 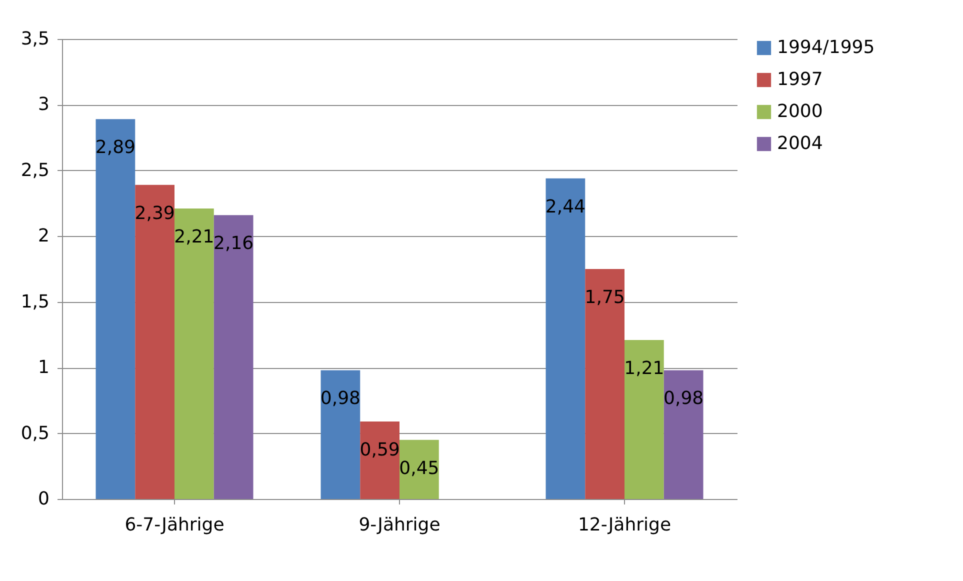 I want to click on legend-label: 2004, so click(x=800, y=143).